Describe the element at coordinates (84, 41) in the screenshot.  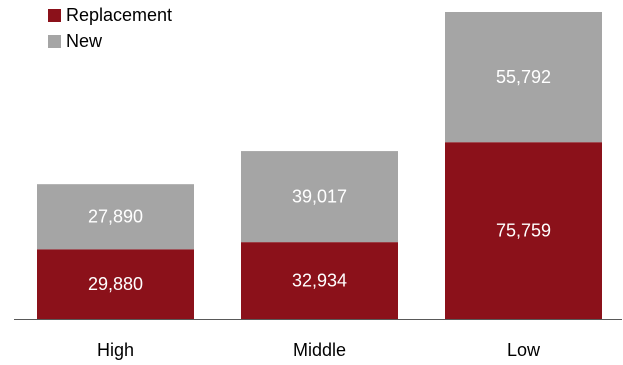
I see `legend-label-new: New` at that location.